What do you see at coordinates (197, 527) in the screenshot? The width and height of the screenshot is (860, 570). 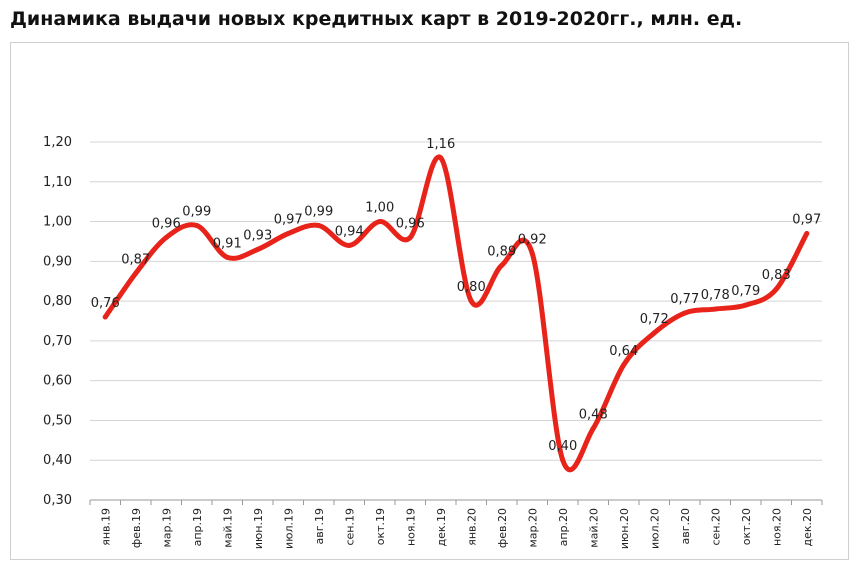 I see `x-tick-label: апр.19` at bounding box center [197, 527].